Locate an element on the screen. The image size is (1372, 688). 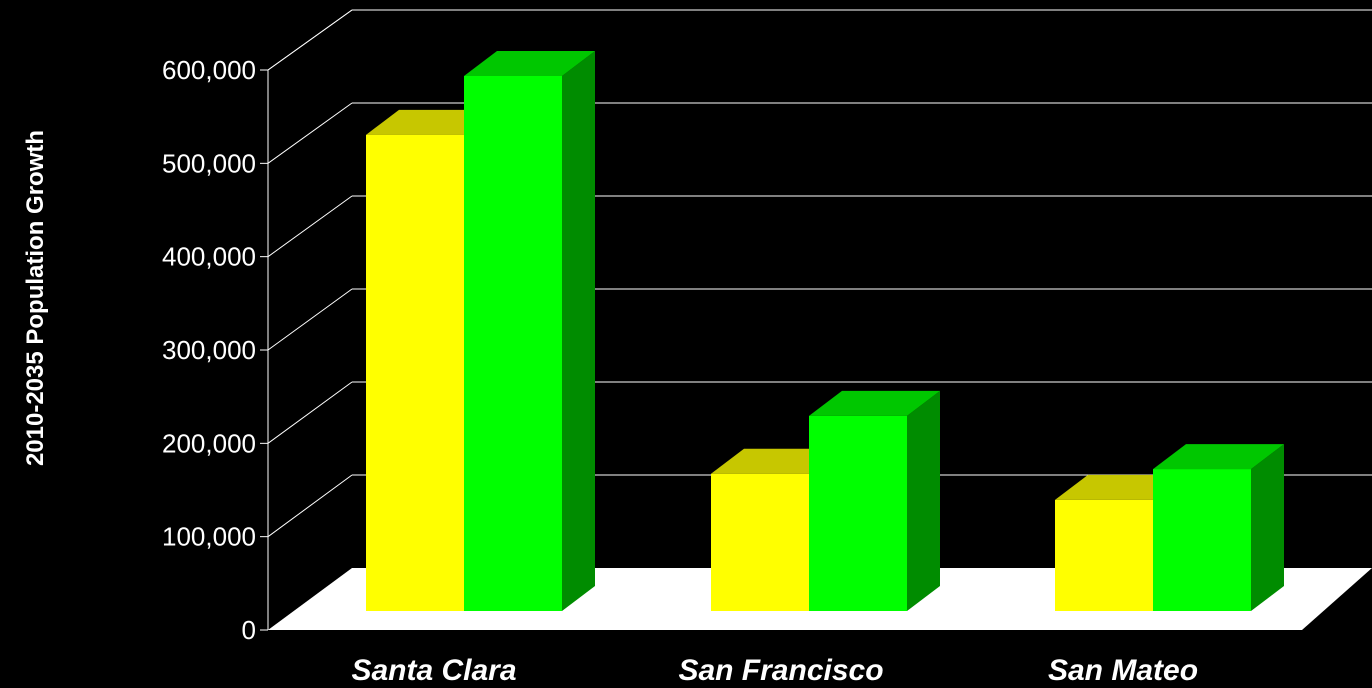
y-tick-label: 100,000 is located at coordinates (209, 537).